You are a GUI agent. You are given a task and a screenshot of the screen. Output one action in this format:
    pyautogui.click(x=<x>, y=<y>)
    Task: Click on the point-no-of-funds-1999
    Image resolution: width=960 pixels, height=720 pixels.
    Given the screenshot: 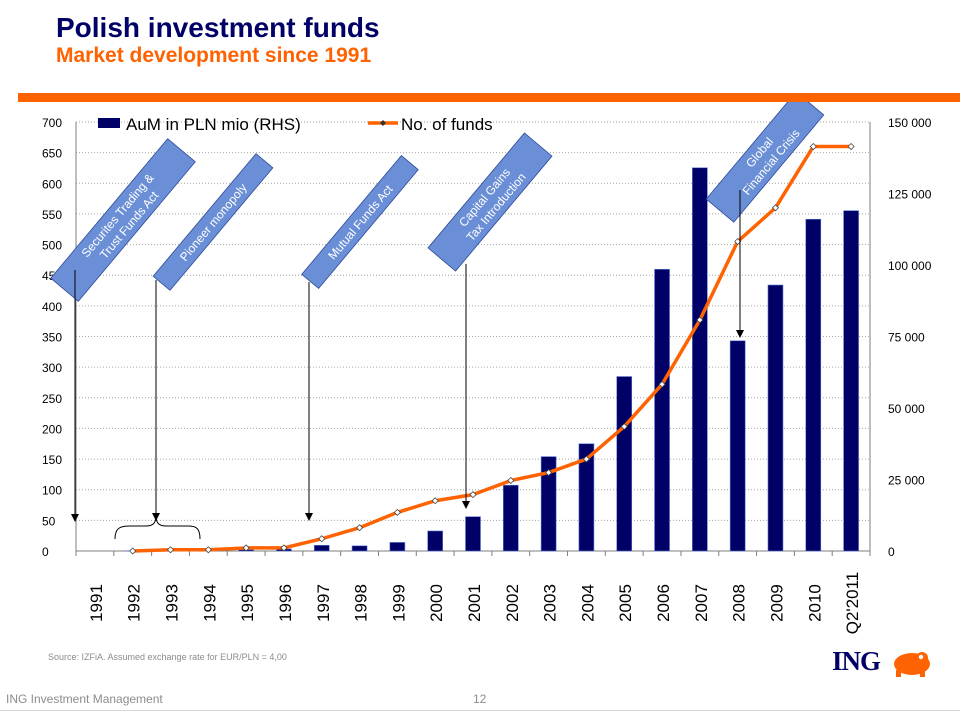 What is the action you would take?
    pyautogui.click(x=397, y=512)
    